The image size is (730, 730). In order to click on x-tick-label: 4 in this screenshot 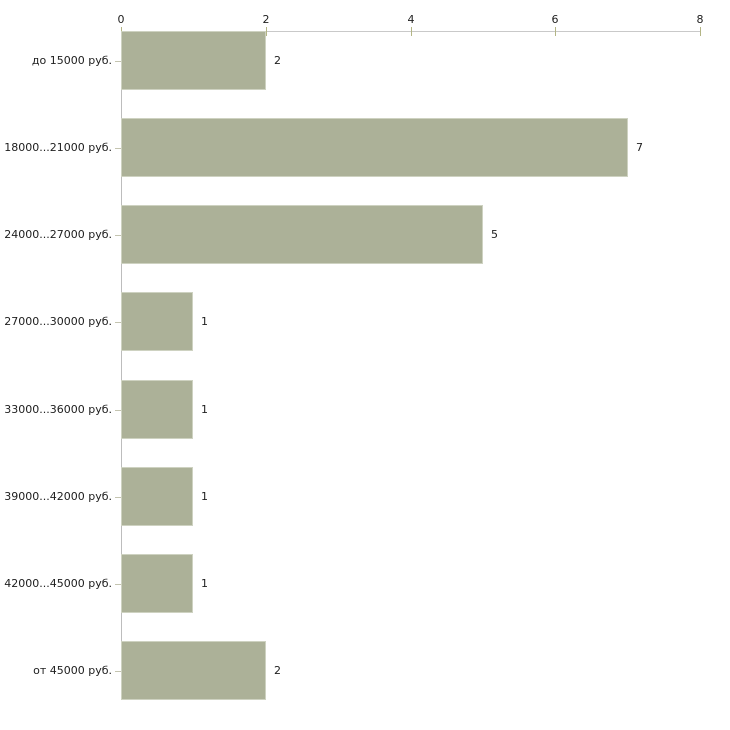, I will do `click(411, 19)`.